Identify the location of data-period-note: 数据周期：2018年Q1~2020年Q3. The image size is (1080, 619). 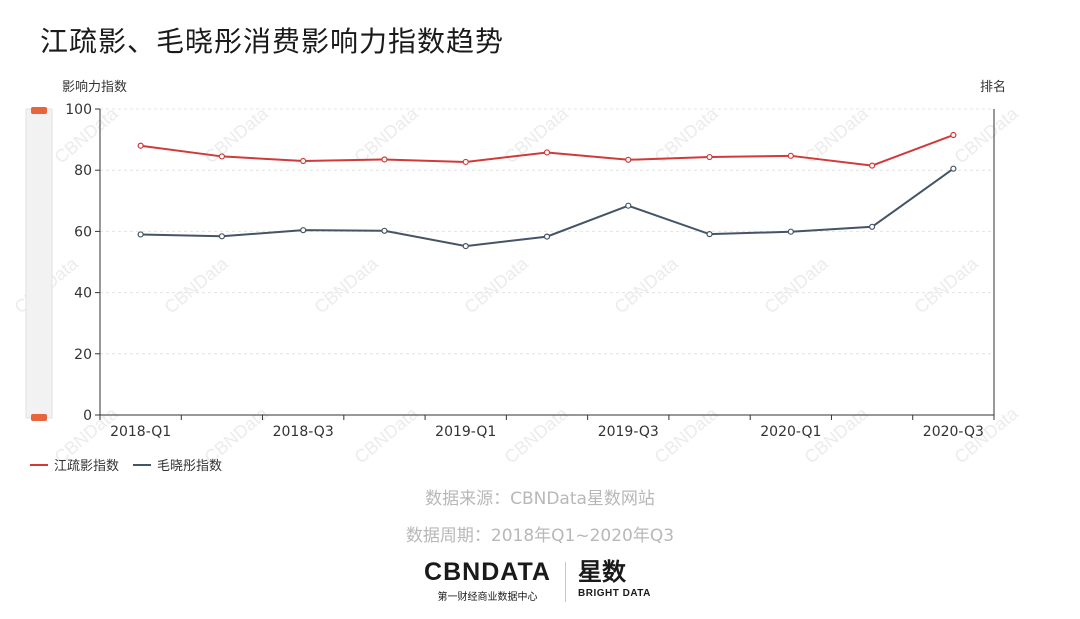
(540, 536).